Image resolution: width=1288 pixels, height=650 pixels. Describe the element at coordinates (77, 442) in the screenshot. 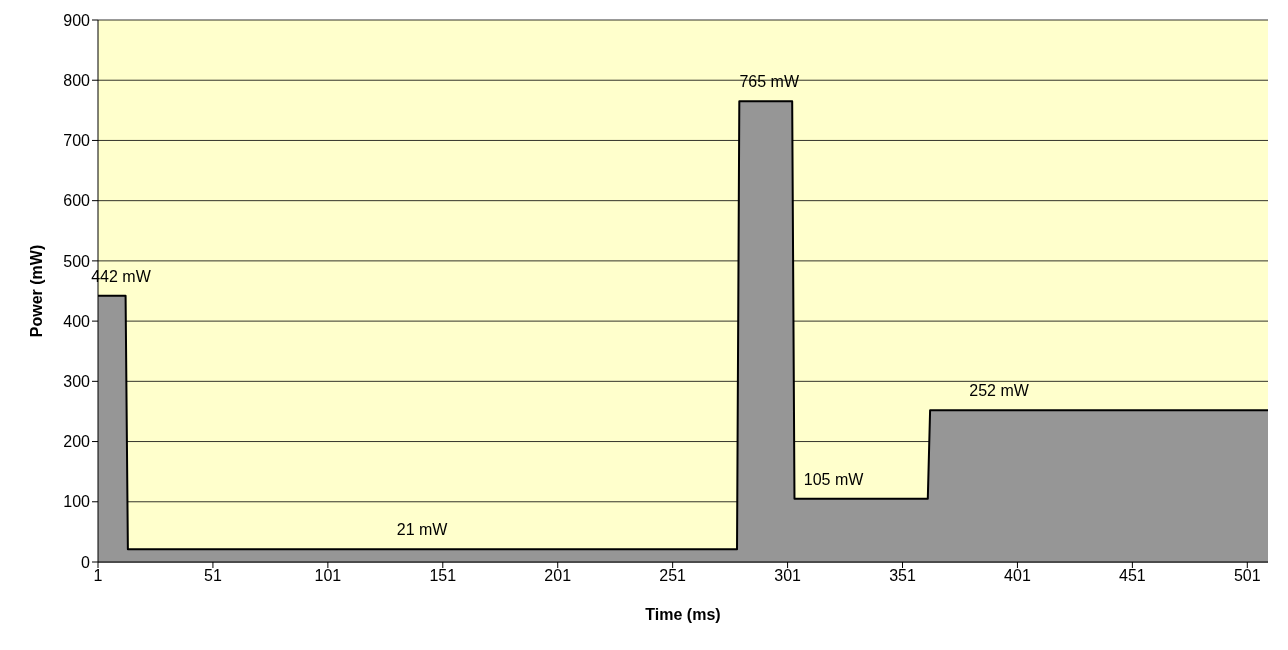

I see `y-tick-label: 200` at that location.